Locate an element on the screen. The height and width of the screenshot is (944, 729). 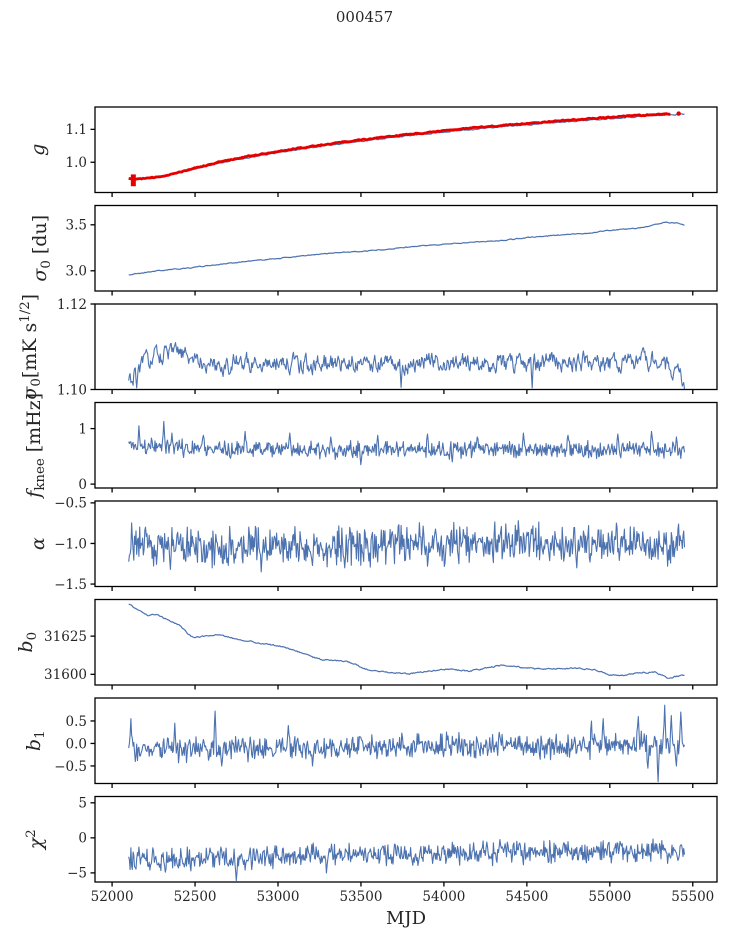
panel-frame-sigma0-du is located at coordinates (406, 248).